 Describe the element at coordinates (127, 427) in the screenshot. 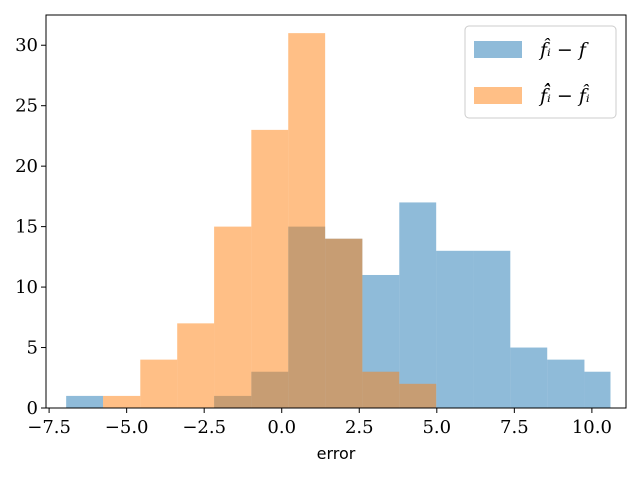

I see `x-tick-label: −5.0` at that location.